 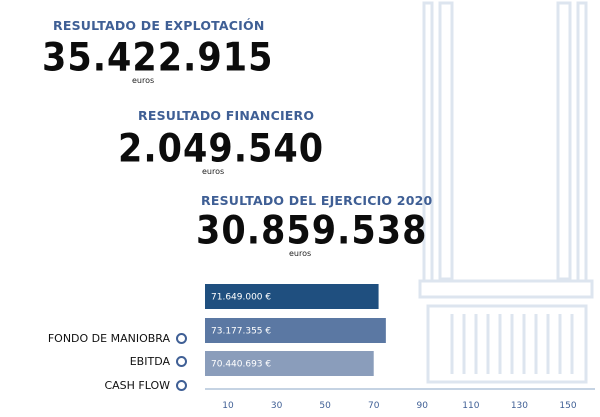 What do you see at coordinates (470, 406) in the screenshot?
I see `x-tick-label: 110` at bounding box center [470, 406].